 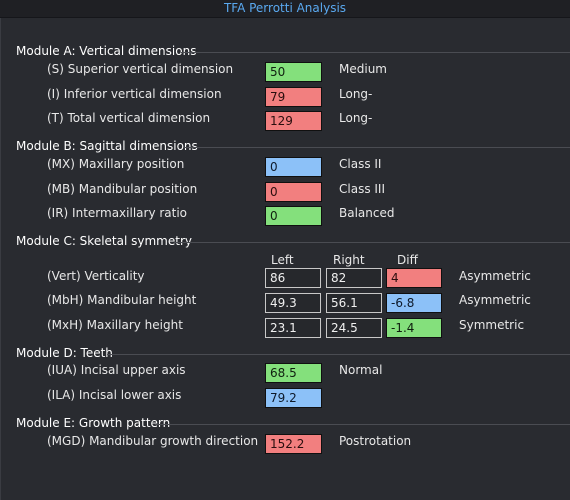 What do you see at coordinates (0, 259) in the screenshot?
I see `window-left-edge` at bounding box center [0, 259].